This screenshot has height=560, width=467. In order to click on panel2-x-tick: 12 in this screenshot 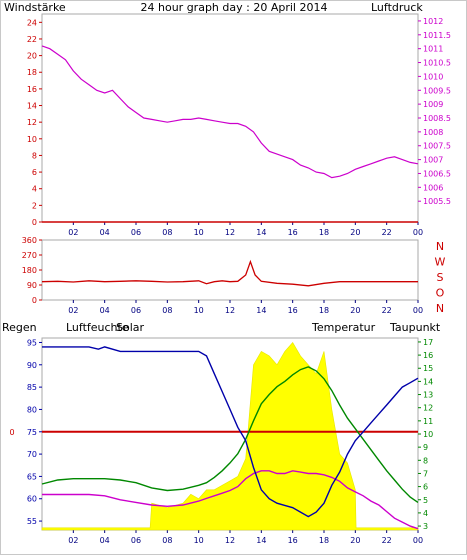, I will do `click(230, 310)`.